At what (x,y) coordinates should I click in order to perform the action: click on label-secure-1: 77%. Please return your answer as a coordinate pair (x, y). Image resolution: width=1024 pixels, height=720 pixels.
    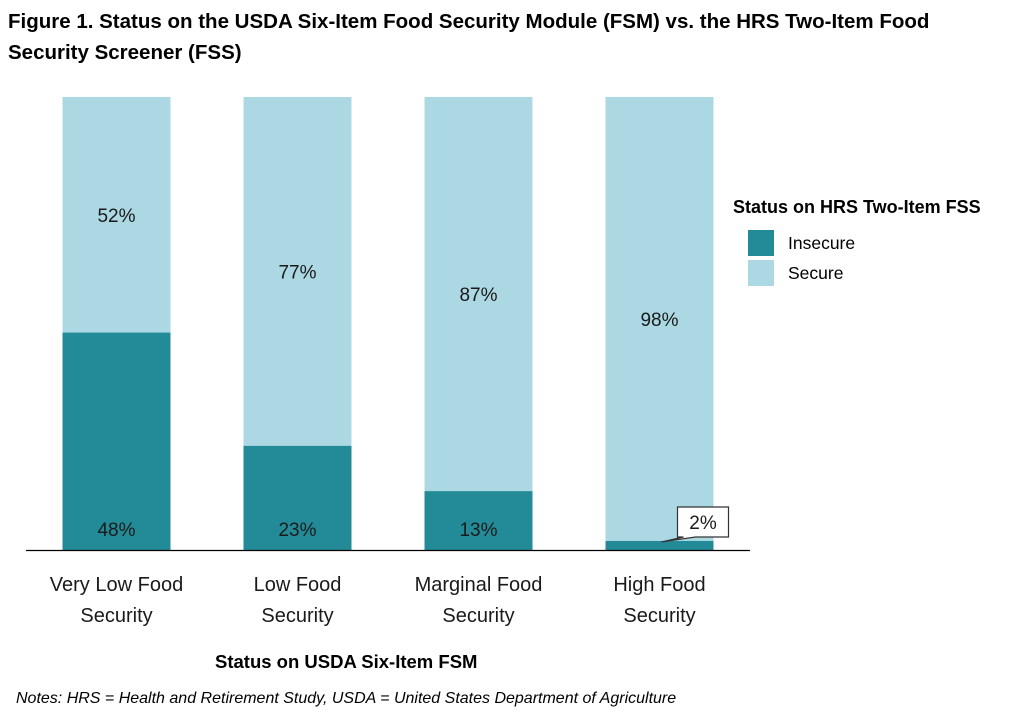
    Looking at the image, I should click on (297, 272).